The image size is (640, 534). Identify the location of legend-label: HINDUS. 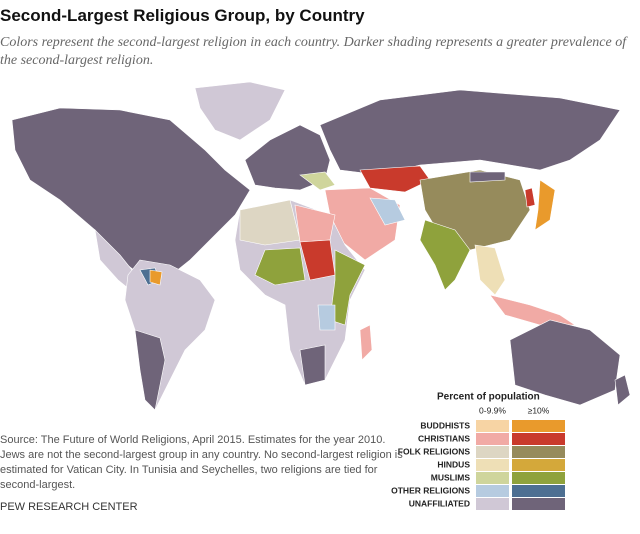
(453, 464).